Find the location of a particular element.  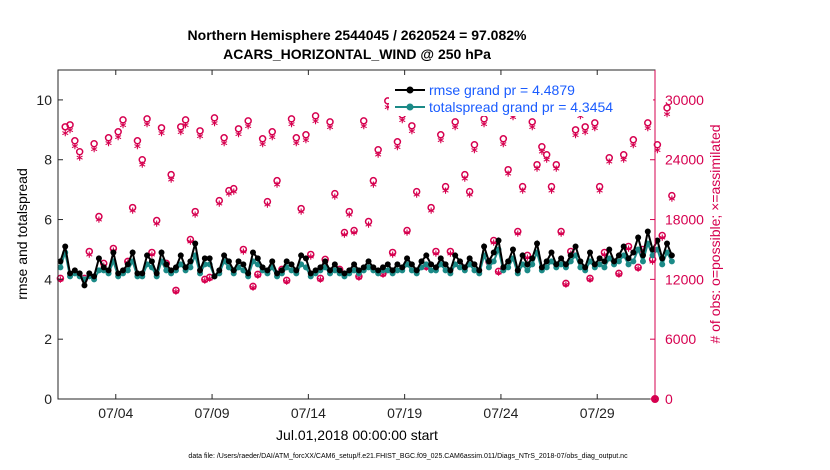

x-tick-label: 07/19 is located at coordinates (404, 413).